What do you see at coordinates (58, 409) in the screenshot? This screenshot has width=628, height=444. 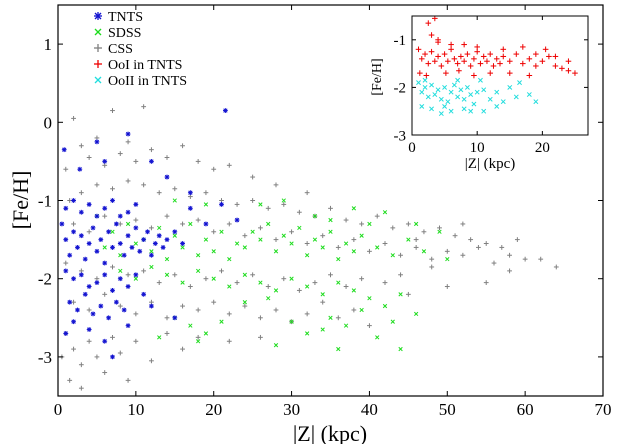 I see `main-x-tick-label: 0` at bounding box center [58, 409].